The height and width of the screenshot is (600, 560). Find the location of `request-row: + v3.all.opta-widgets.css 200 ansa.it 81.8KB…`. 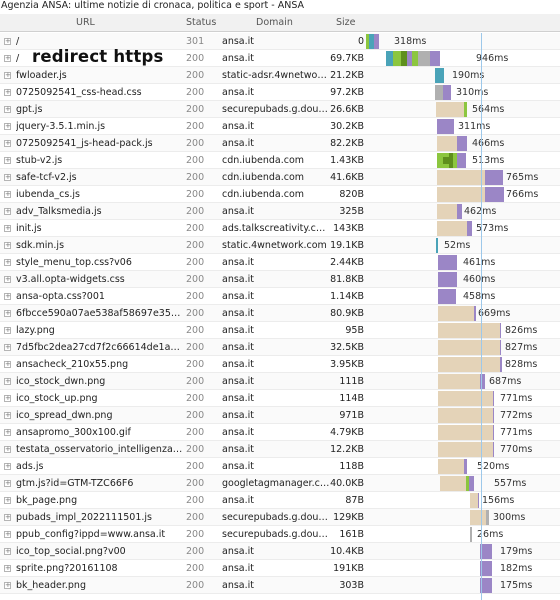

request-row: + v3.all.opta-widgets.css 200 ansa.it 81.8KB… is located at coordinates (280, 279).